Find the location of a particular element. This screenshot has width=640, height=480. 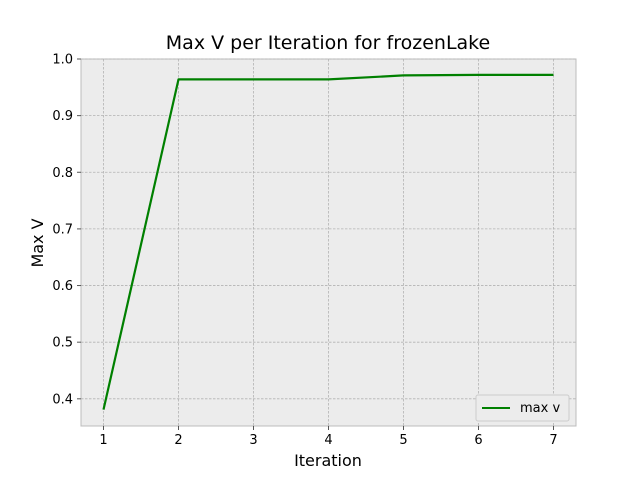

x-tick-label: 7 is located at coordinates (553, 440).